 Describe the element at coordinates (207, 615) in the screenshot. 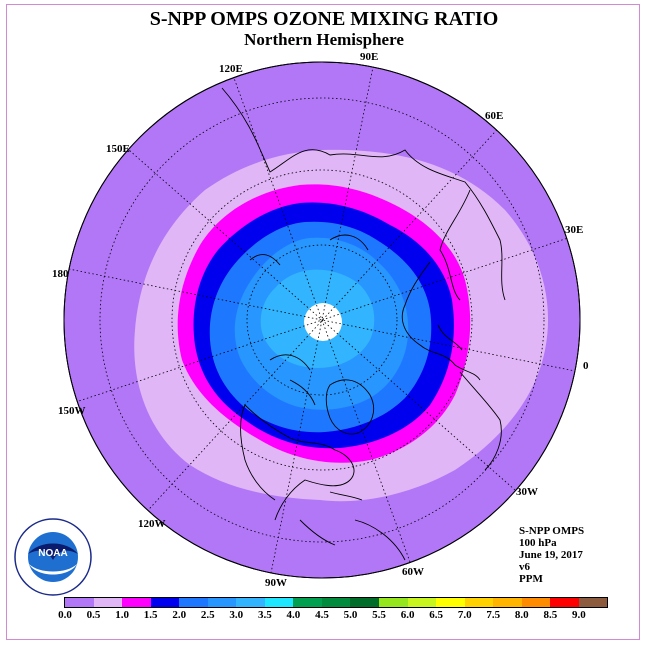

I see `colorbar-tick-label: 2.5` at that location.